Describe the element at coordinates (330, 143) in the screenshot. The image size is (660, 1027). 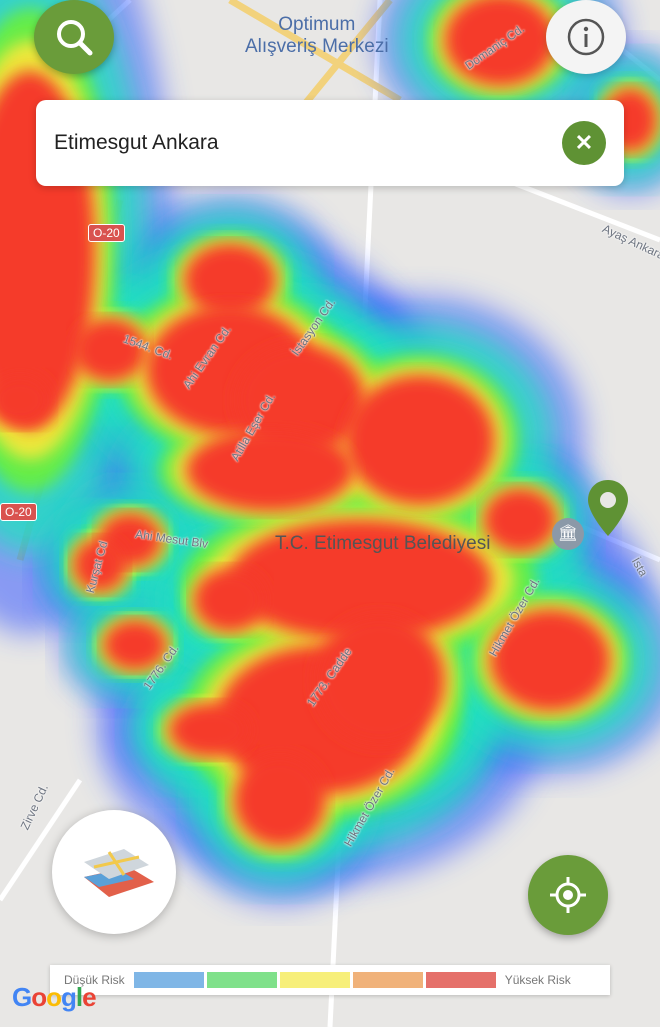
I see `search-field: Etimesgut Ankara ✕` at that location.